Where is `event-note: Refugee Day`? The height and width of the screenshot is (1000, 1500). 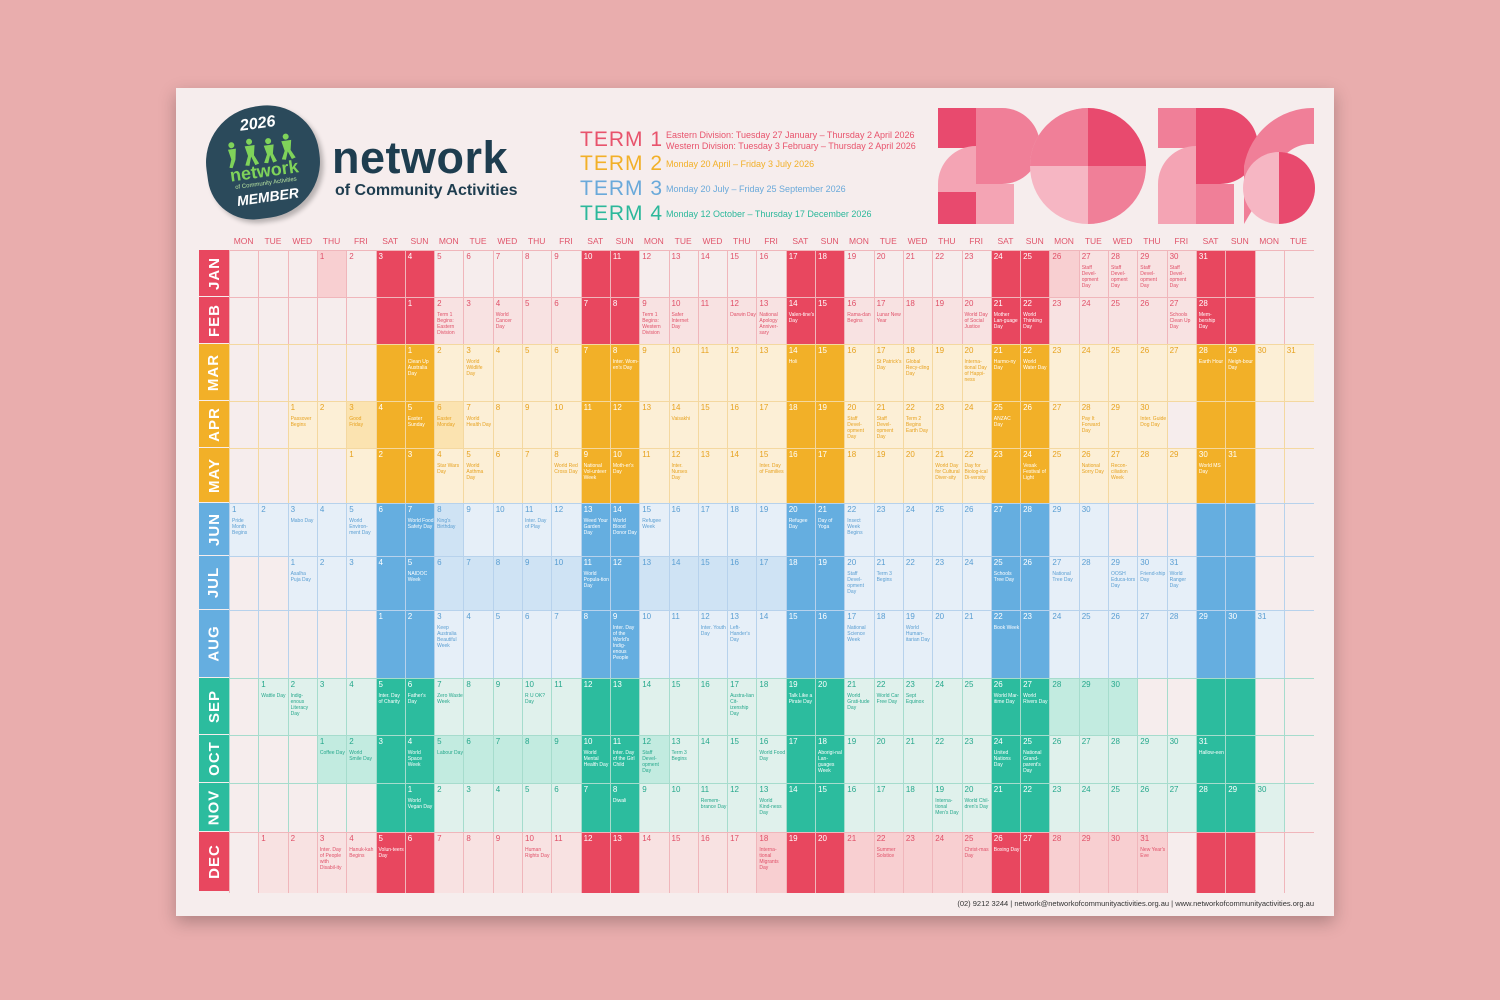 event-note: Refugee Day is located at coordinates (798, 524).